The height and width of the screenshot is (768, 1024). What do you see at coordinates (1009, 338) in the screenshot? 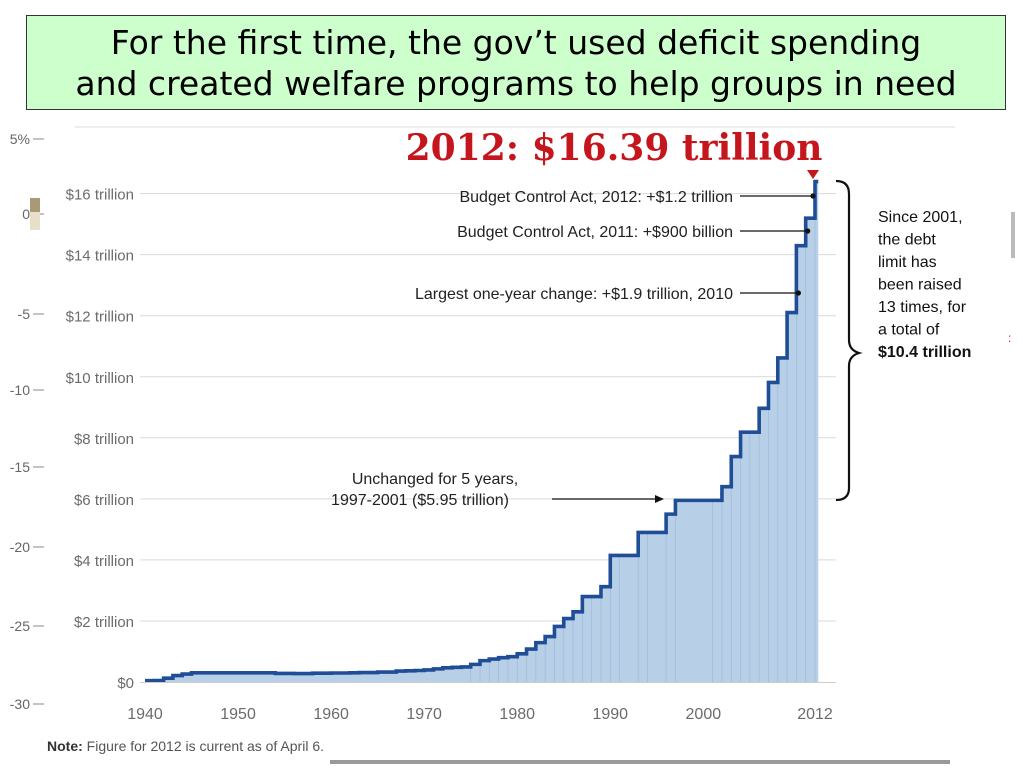
I see `background-mark-right: :` at bounding box center [1009, 338].